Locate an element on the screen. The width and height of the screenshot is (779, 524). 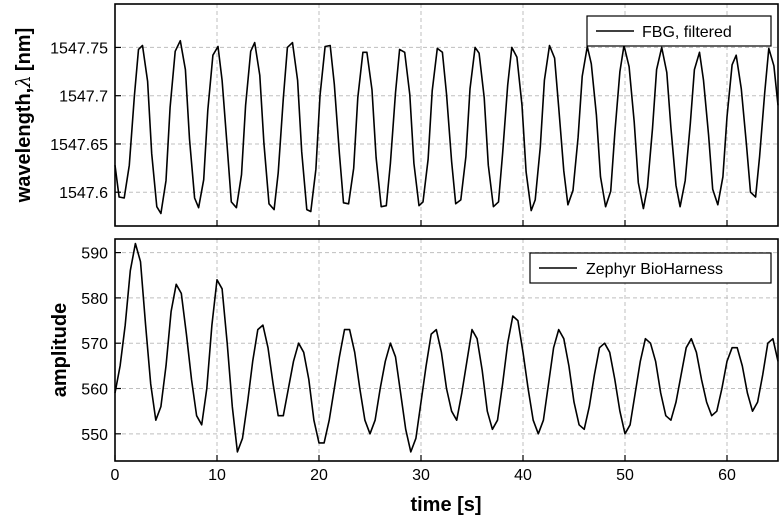
bottom-y-ticks: 550 560 570 580 590 is located at coordinates (101, 345).